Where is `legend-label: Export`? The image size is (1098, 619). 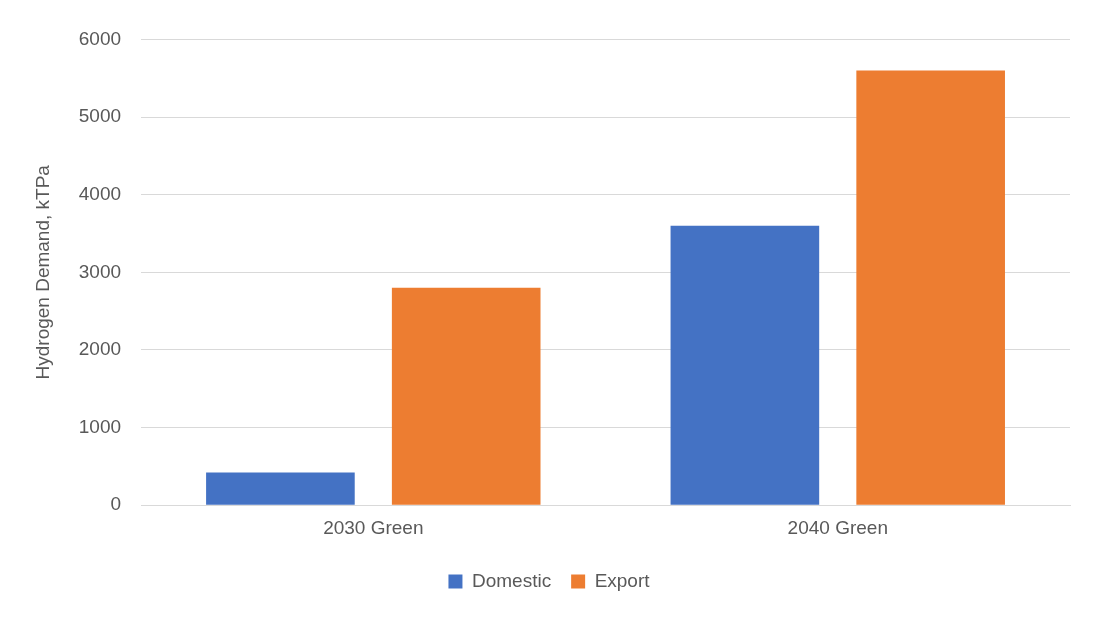
legend-label: Export is located at coordinates (622, 580).